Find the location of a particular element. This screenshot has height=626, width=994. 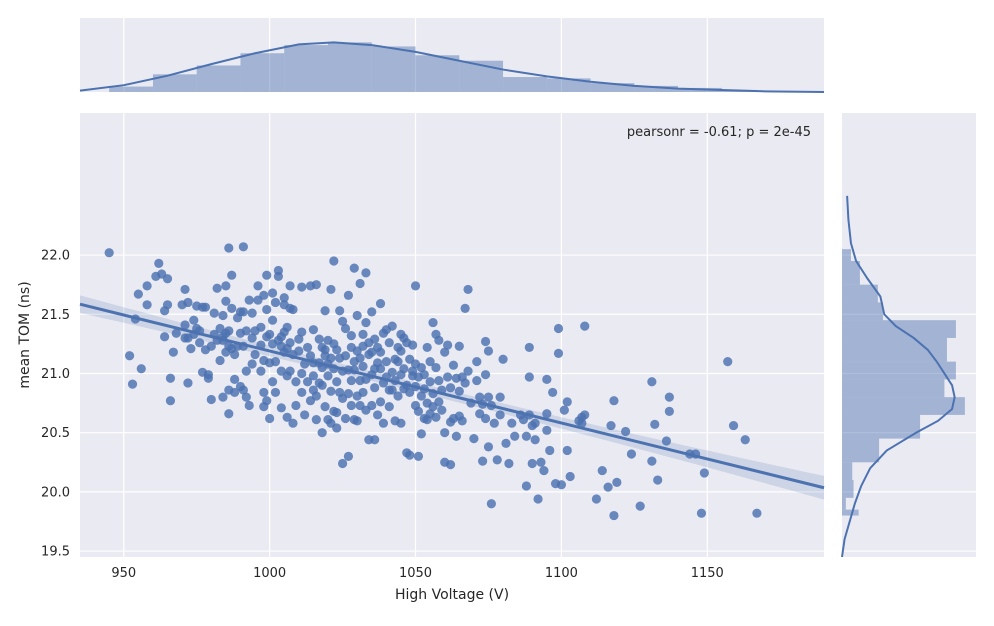

y-tick-label: 21.0 is located at coordinates (55, 374).